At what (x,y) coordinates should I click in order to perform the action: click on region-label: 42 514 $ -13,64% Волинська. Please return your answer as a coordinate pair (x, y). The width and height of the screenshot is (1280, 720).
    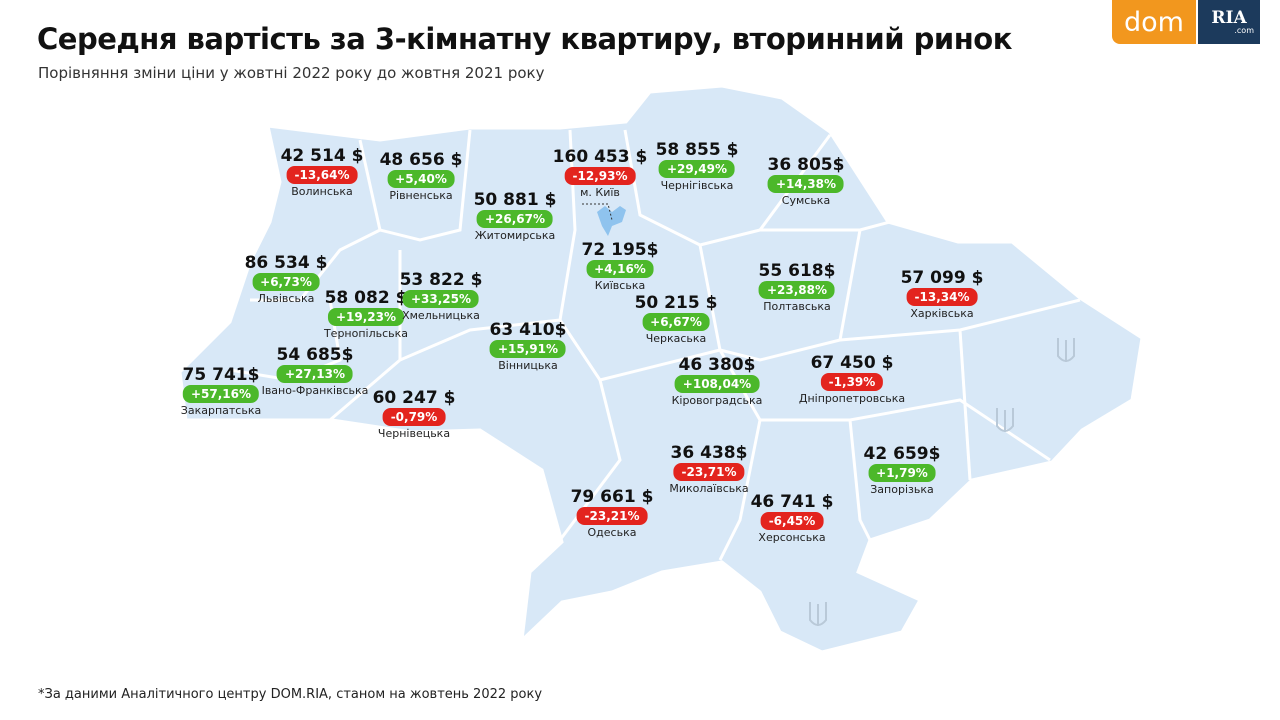
    Looking at the image, I should click on (322, 172).